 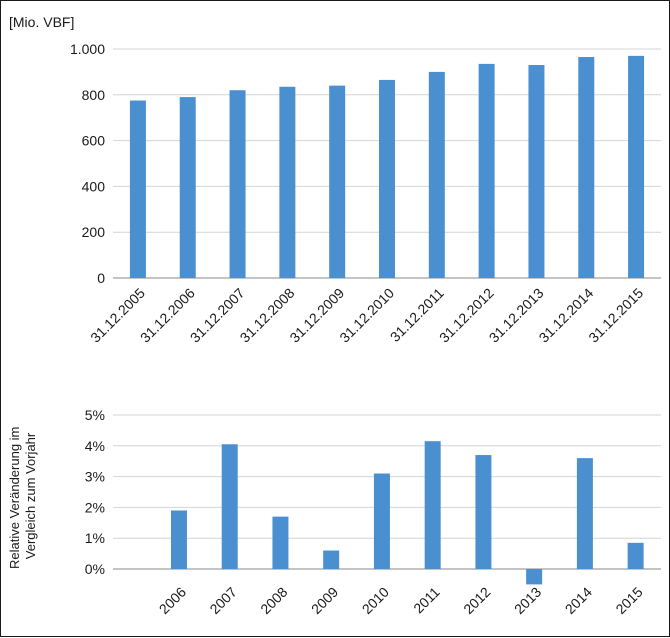 What do you see at coordinates (41, 22) in the screenshot?
I see `unit-label: [Mio. VBF]` at bounding box center [41, 22].